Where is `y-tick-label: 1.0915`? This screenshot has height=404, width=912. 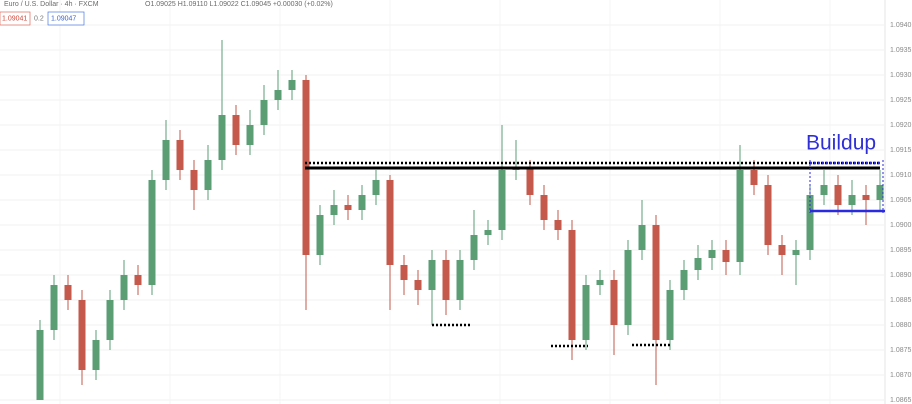
y-tick-label: 1.0915 is located at coordinates (901, 150).